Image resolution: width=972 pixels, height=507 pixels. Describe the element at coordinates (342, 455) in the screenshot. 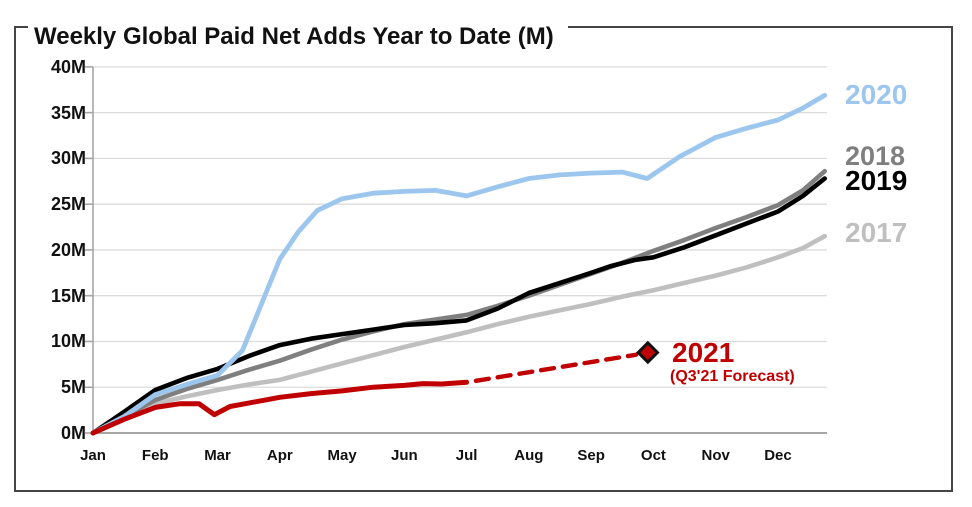

I see `x-axis-label: May` at that location.